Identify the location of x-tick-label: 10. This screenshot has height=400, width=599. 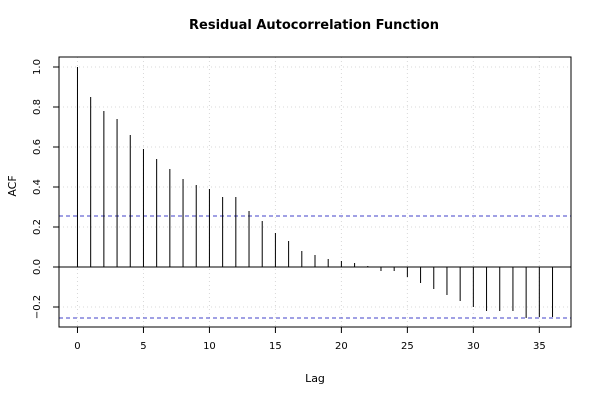
(209, 346).